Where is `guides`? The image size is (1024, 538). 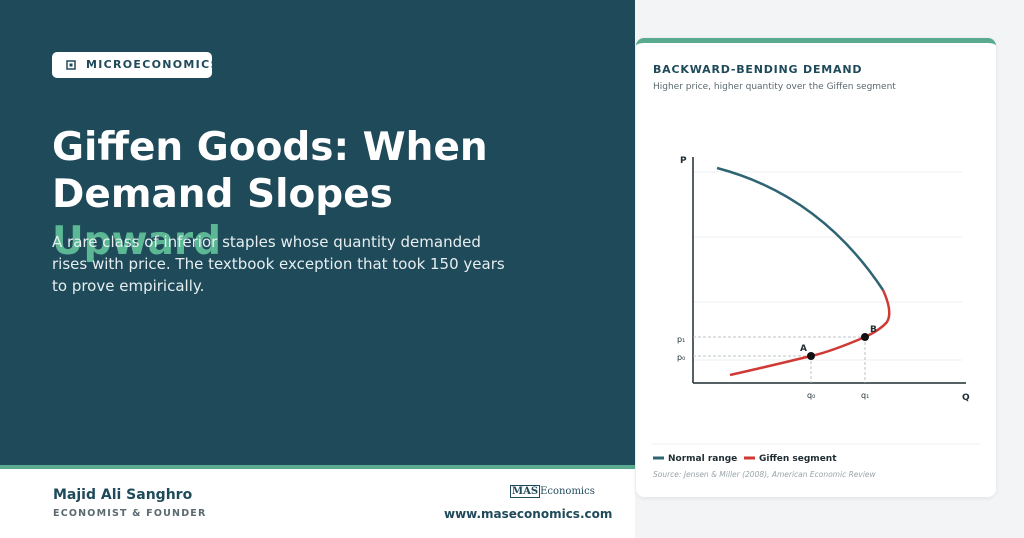
guides is located at coordinates (779, 359).